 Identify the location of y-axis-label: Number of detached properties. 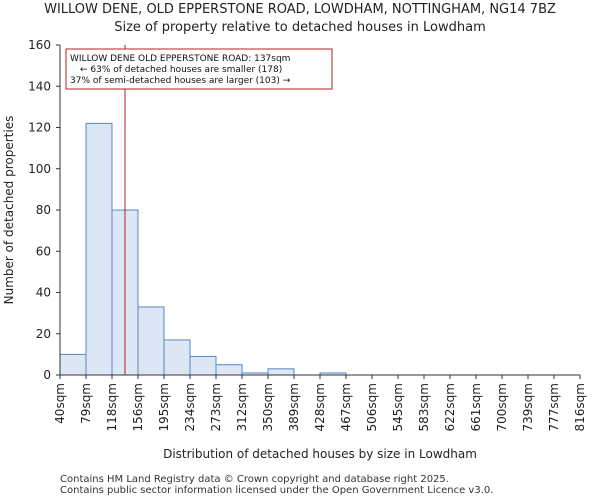
(9, 210).